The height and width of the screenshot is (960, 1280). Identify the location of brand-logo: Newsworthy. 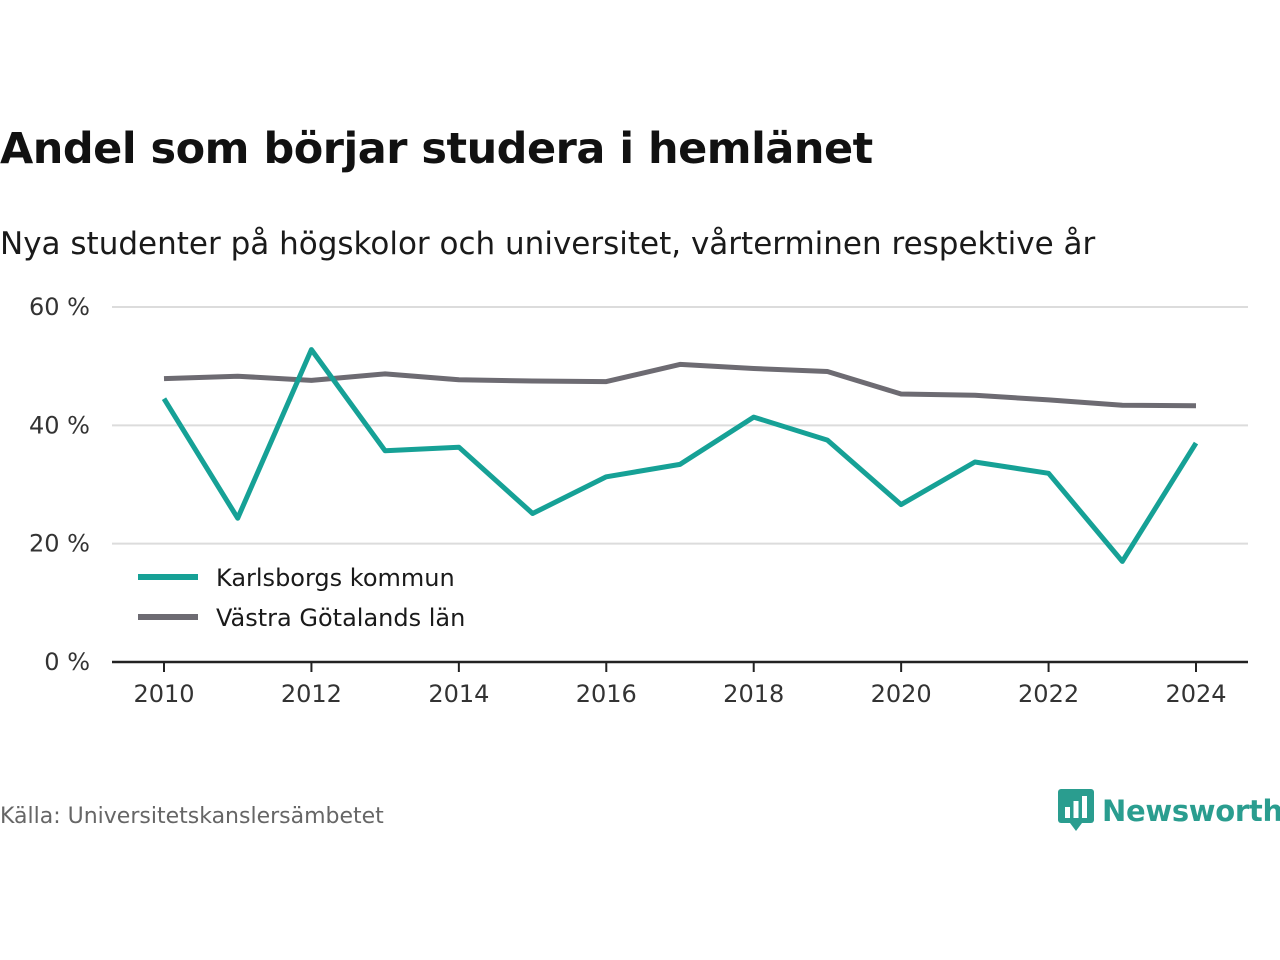
(1169, 811).